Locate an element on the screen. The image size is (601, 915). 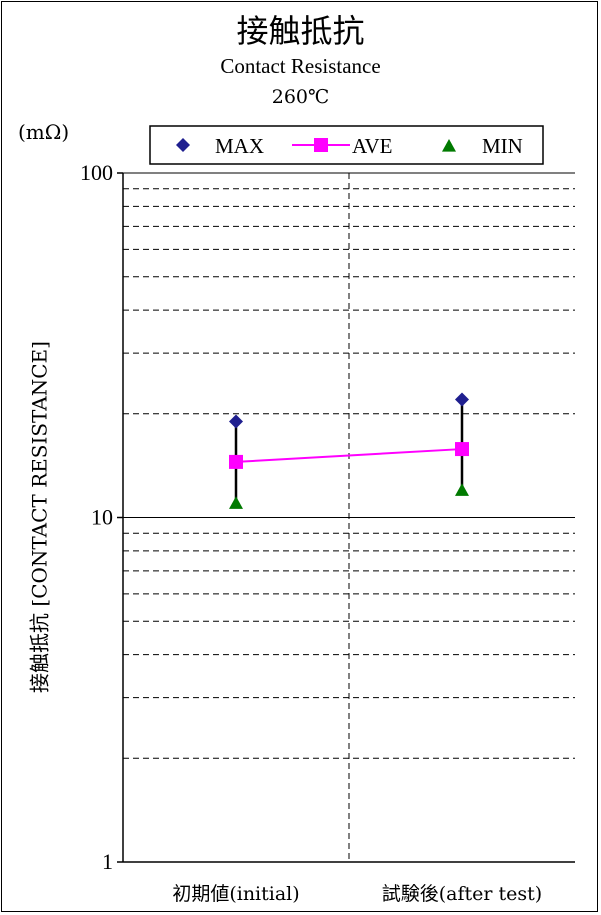
y-tick-label: 10 is located at coordinates (102, 517).